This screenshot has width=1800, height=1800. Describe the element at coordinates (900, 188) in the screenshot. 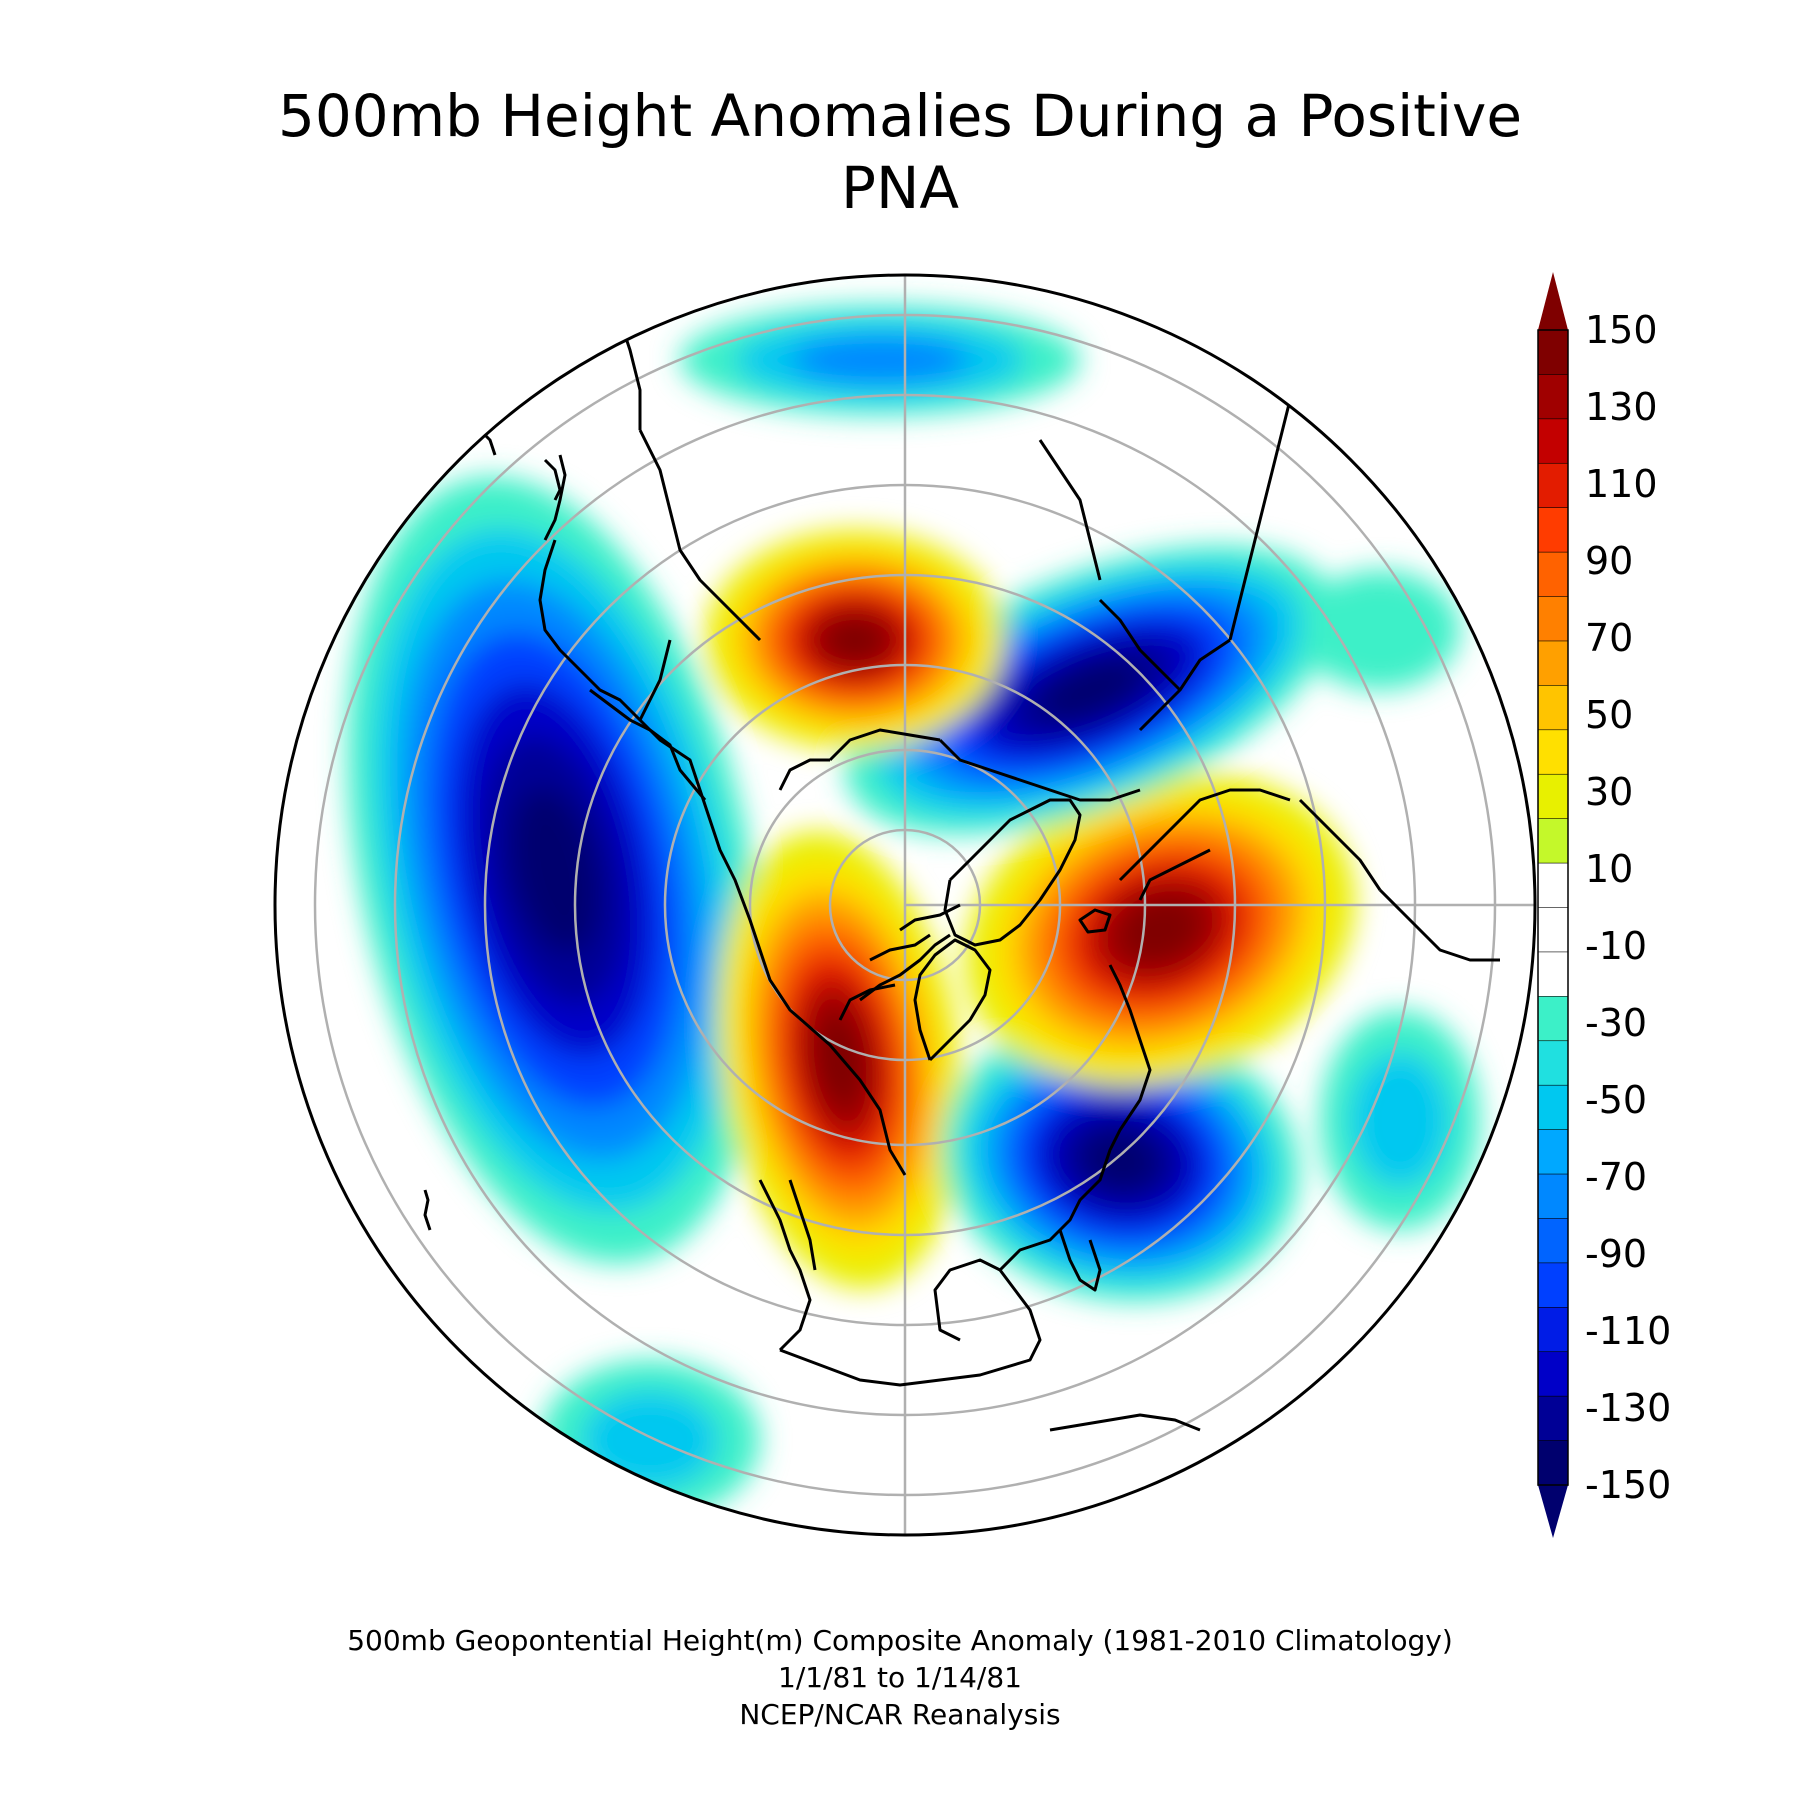

I see `title-line-2: PNA` at that location.